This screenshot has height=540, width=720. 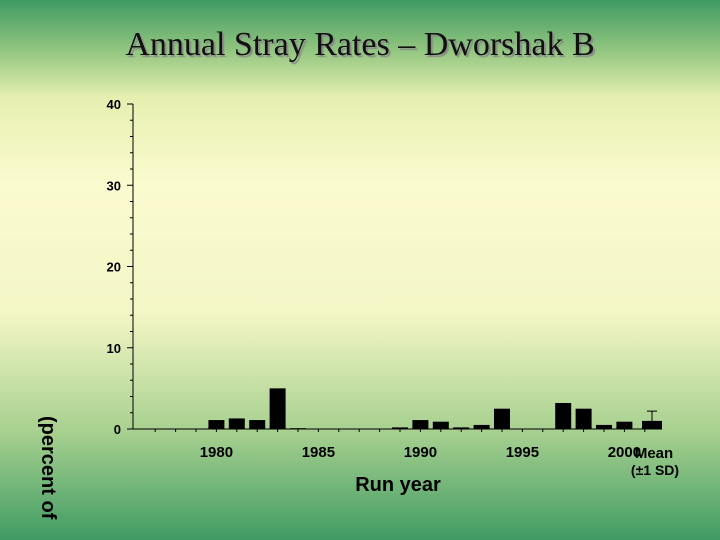 What do you see at coordinates (522, 452) in the screenshot?
I see `x-tick-label: 1995` at bounding box center [522, 452].